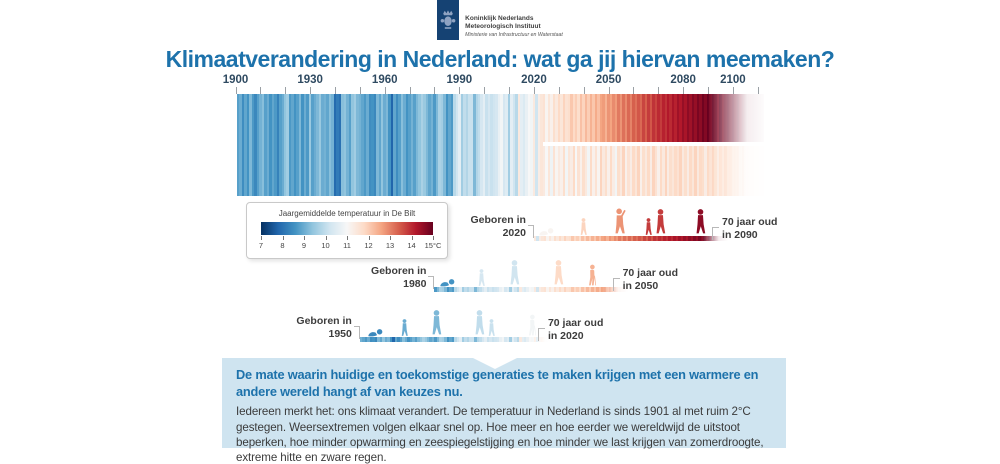  What do you see at coordinates (447, 283) in the screenshot?
I see `person-silhouette-baby` at bounding box center [447, 283].